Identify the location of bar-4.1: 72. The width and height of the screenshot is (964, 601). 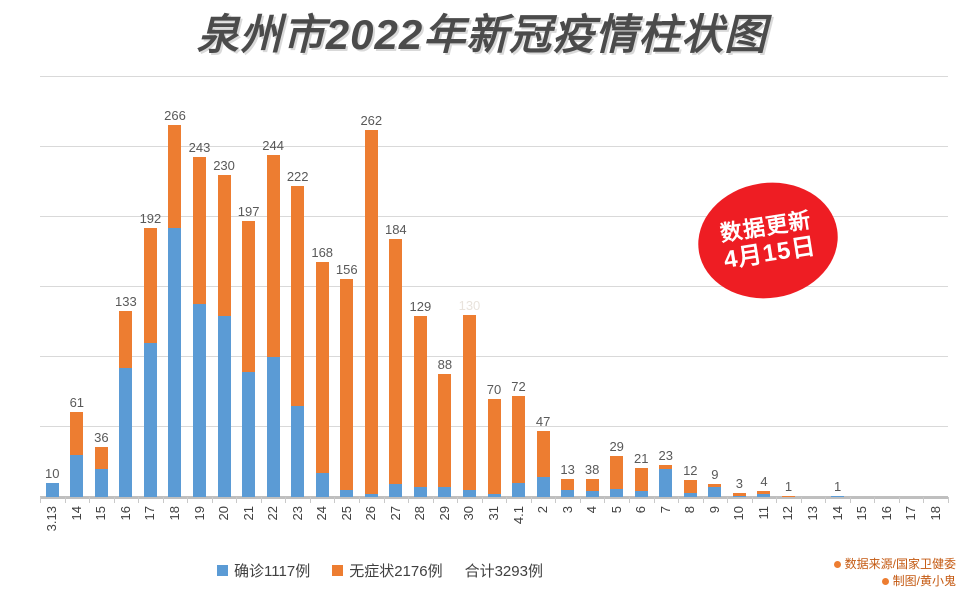
(518, 438).